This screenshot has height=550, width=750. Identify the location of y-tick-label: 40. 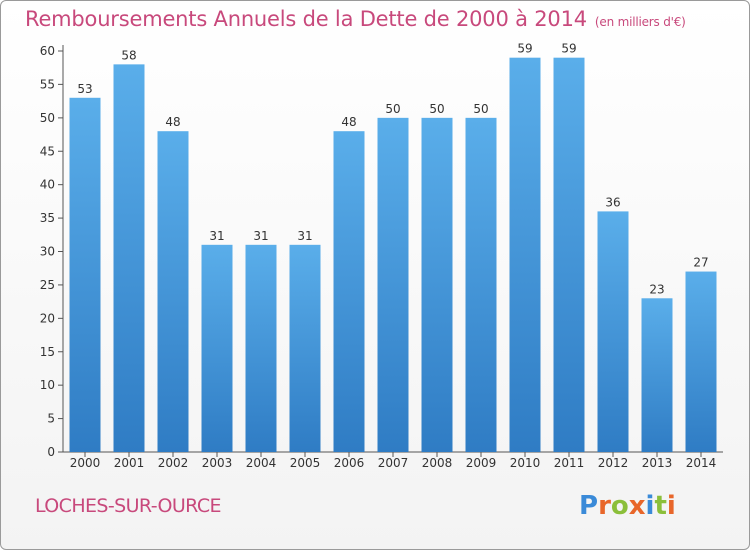
(47, 185).